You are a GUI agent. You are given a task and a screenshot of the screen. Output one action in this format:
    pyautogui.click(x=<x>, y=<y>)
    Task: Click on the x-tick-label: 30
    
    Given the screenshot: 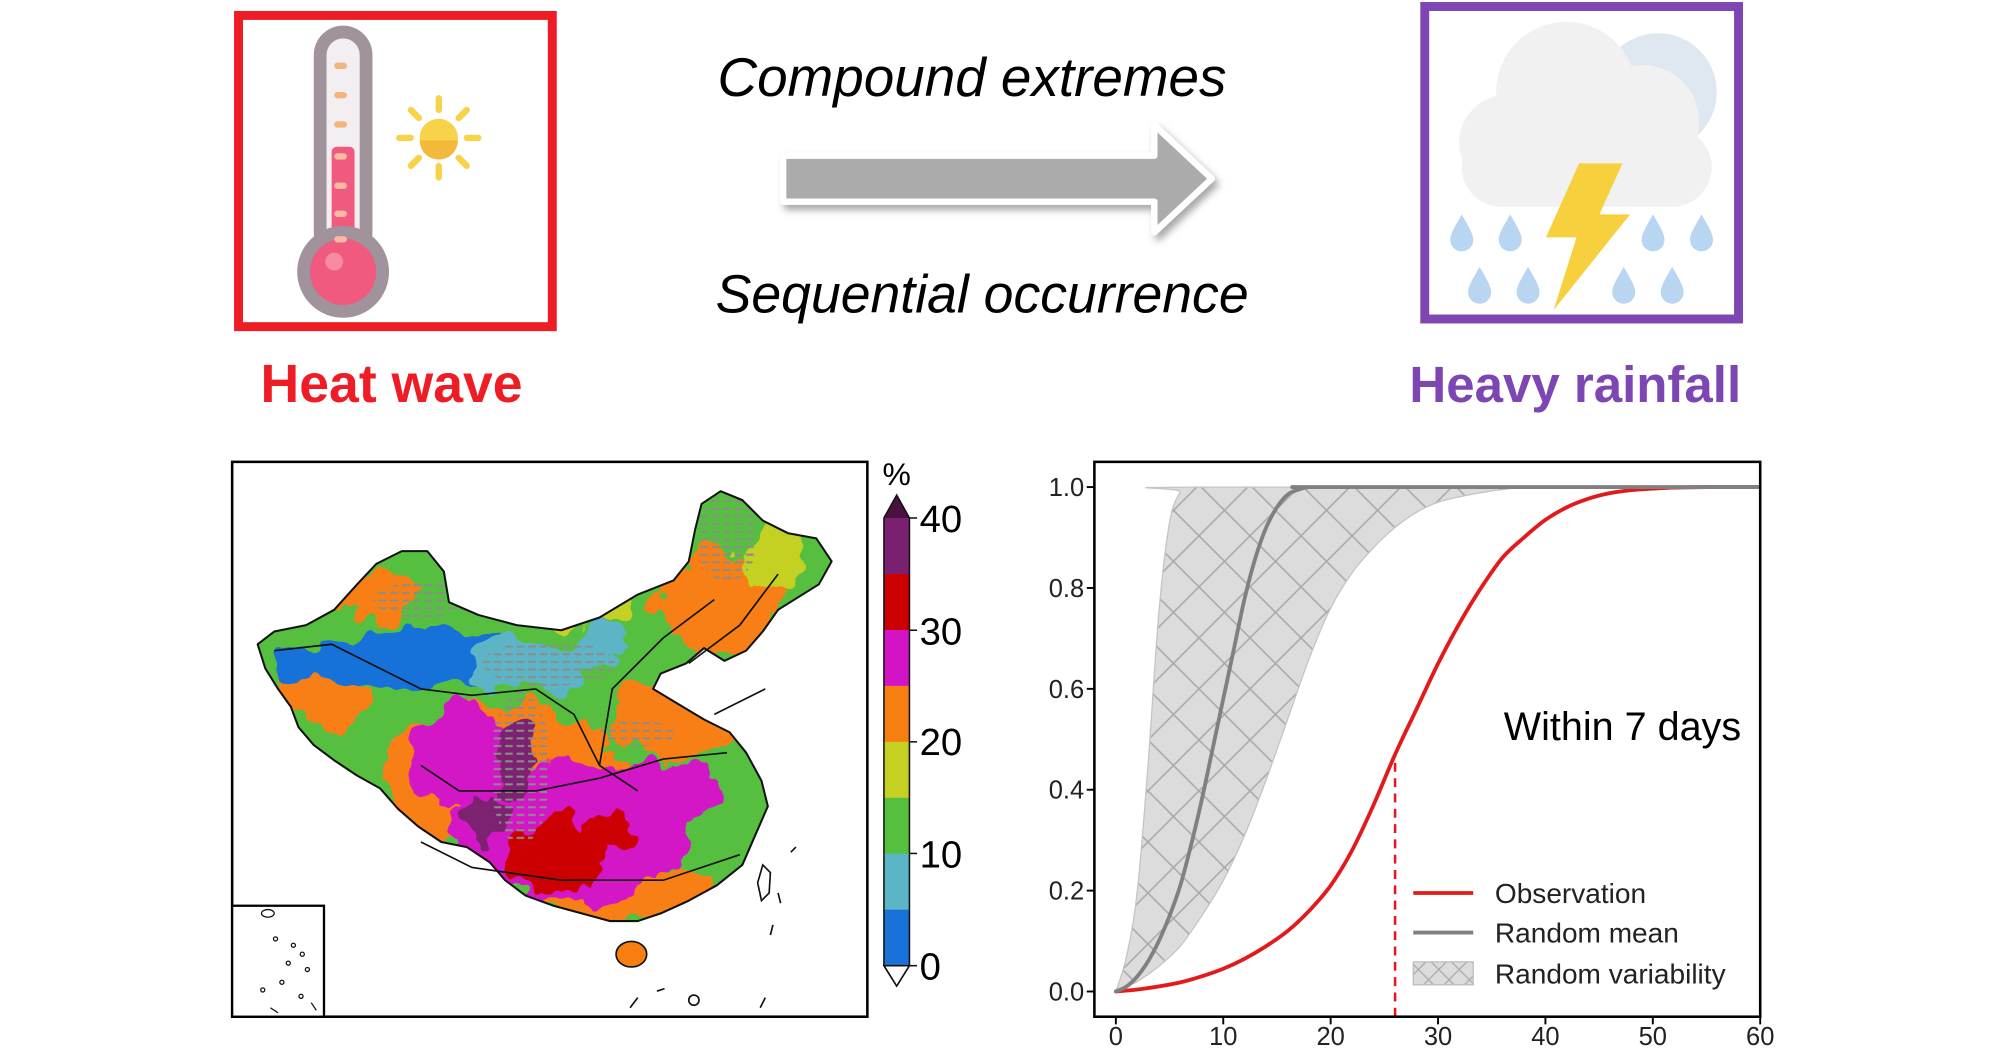 What is the action you would take?
    pyautogui.click(x=1438, y=1036)
    